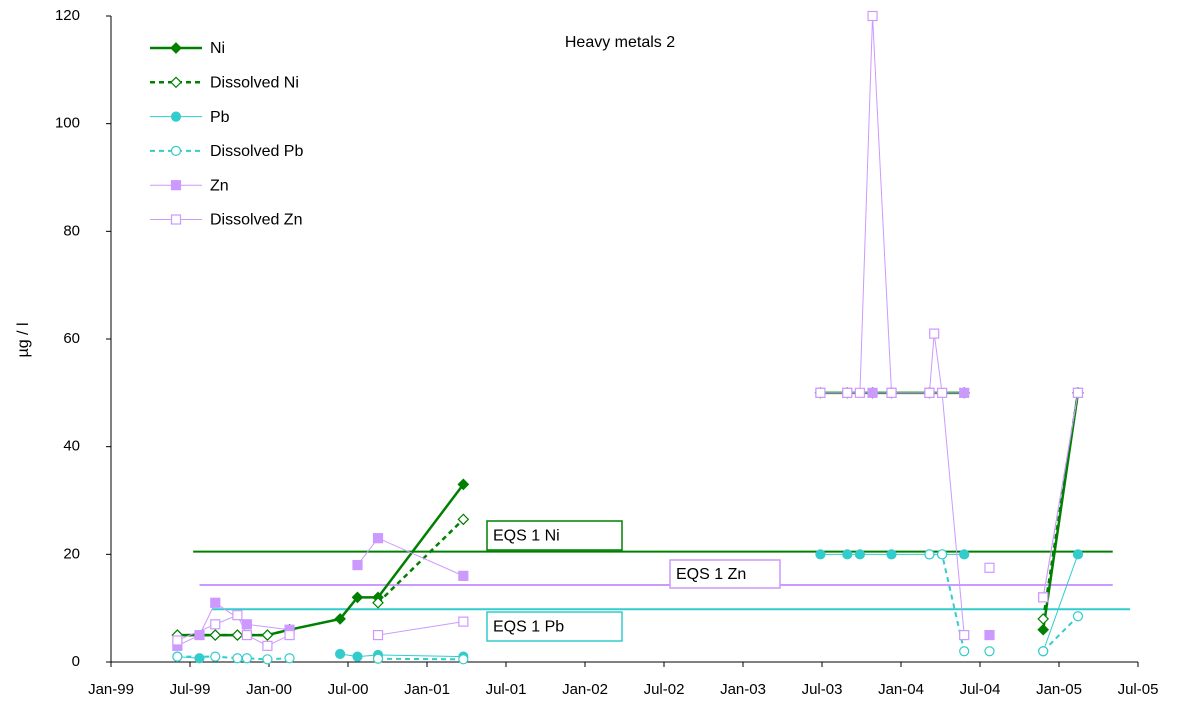  What do you see at coordinates (67, 15) in the screenshot?
I see `y-tick-label: 120` at bounding box center [67, 15].